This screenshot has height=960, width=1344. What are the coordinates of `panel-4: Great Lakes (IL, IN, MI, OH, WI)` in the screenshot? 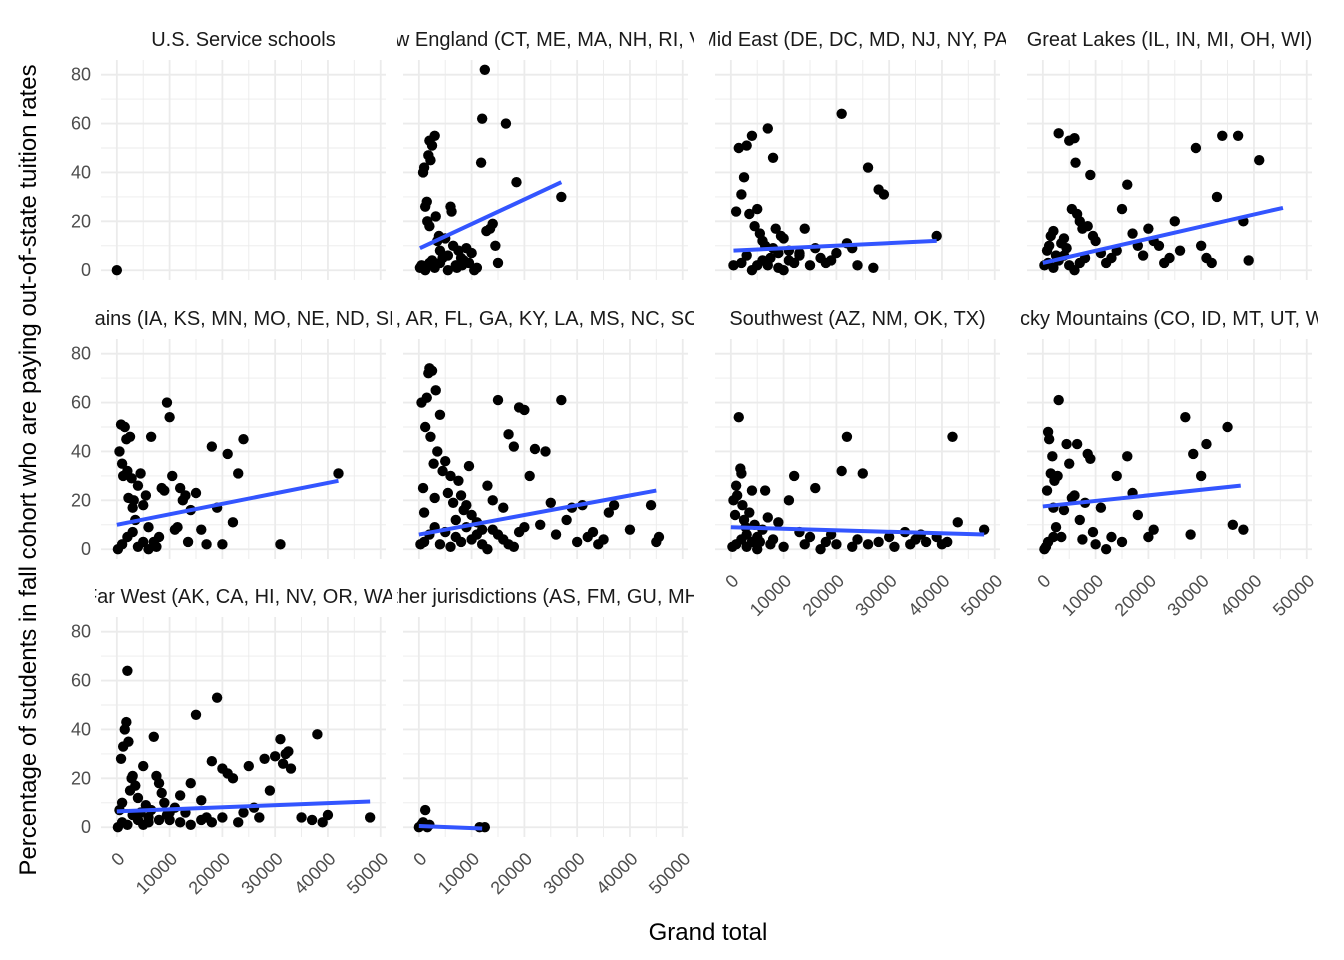 It's located at (1169, 154).